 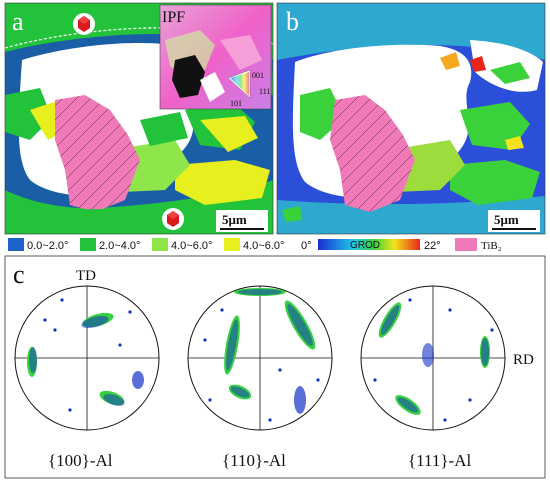 What do you see at coordinates (264, 91) in the screenshot?
I see `ipf-tick-111: 111` at bounding box center [264, 91].